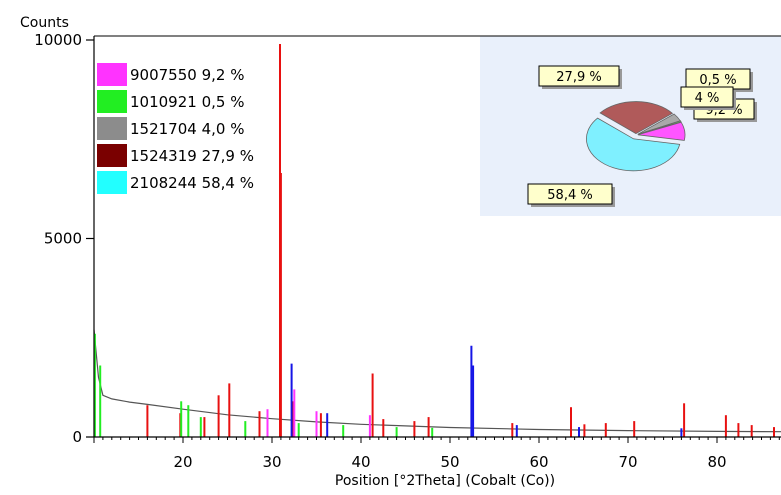  Describe the element at coordinates (445, 481) in the screenshot. I see `x-axis-title: Position [°2Theta] (Cobalt (Co))` at that location.